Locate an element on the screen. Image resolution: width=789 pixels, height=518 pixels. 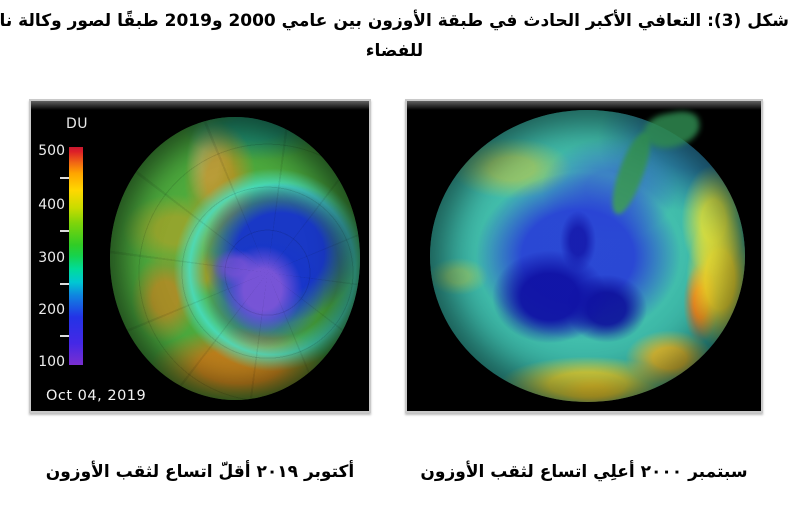
colorbar-tick-200: 200 is located at coordinates (51, 310).